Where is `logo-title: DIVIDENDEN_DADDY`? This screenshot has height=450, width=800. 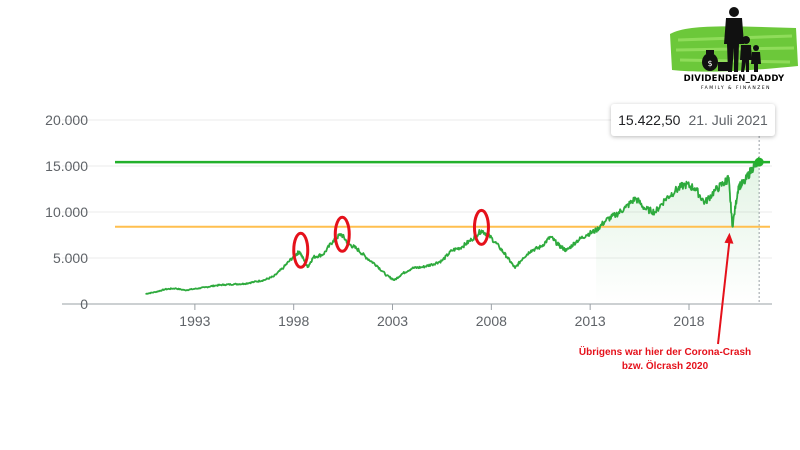
logo-title: DIVIDENDEN_DADDY is located at coordinates (734, 79).